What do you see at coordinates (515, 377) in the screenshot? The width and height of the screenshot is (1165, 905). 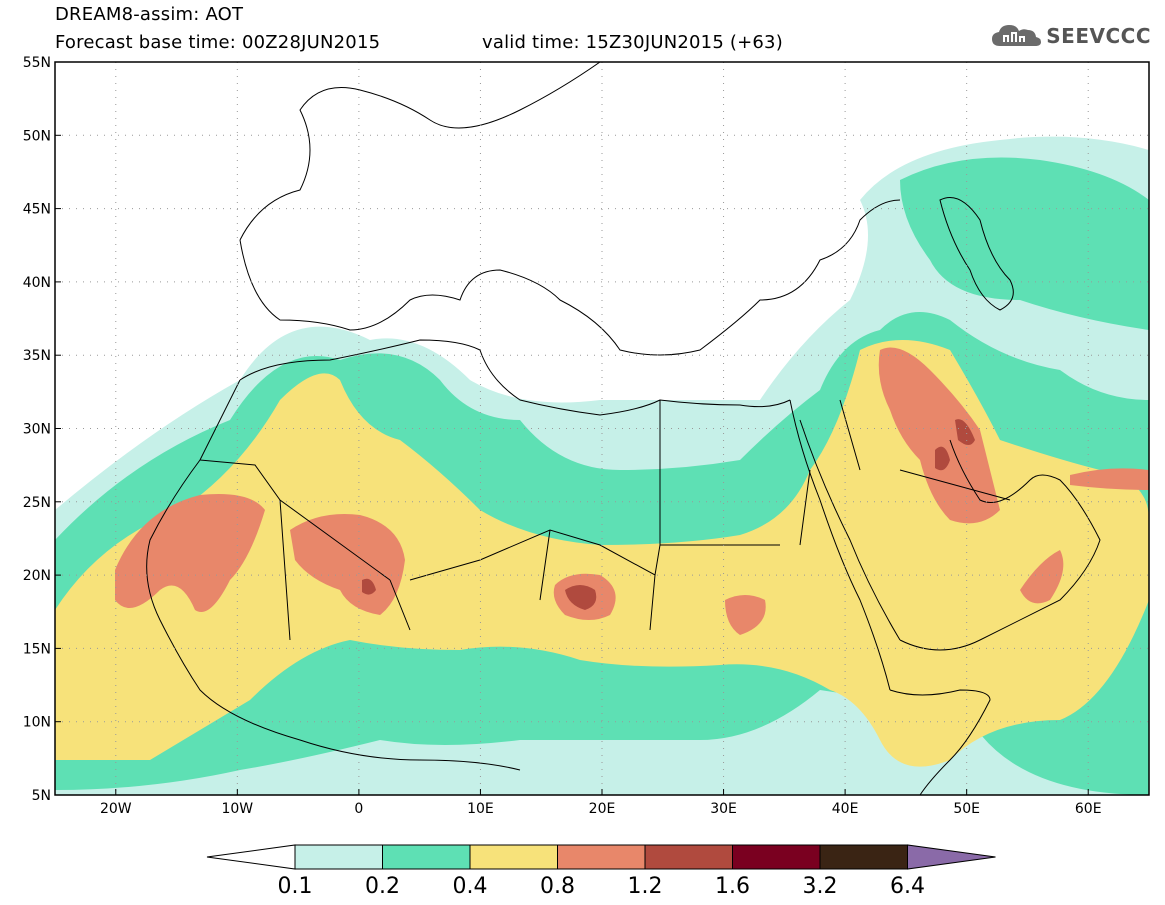 I see `africa-north-coast` at bounding box center [515, 377].